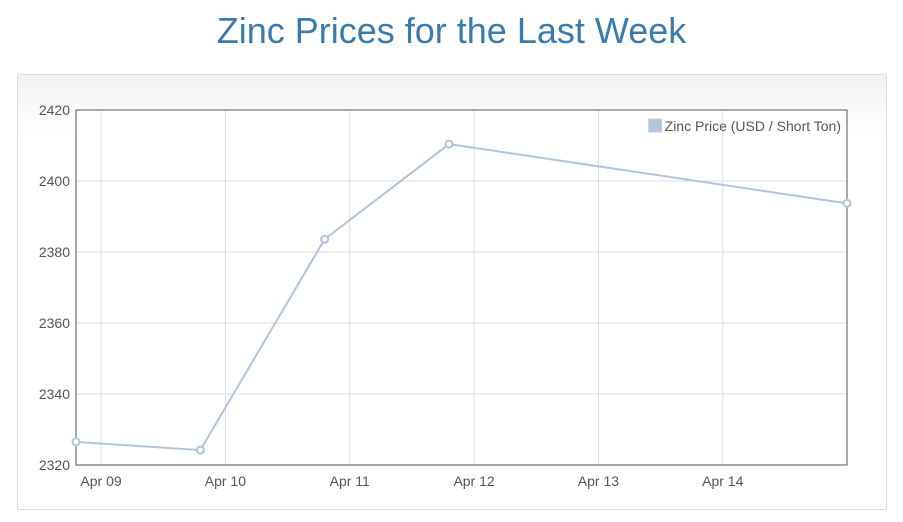 The width and height of the screenshot is (903, 522). I want to click on x-tick-label: Apr 12, so click(473, 481).